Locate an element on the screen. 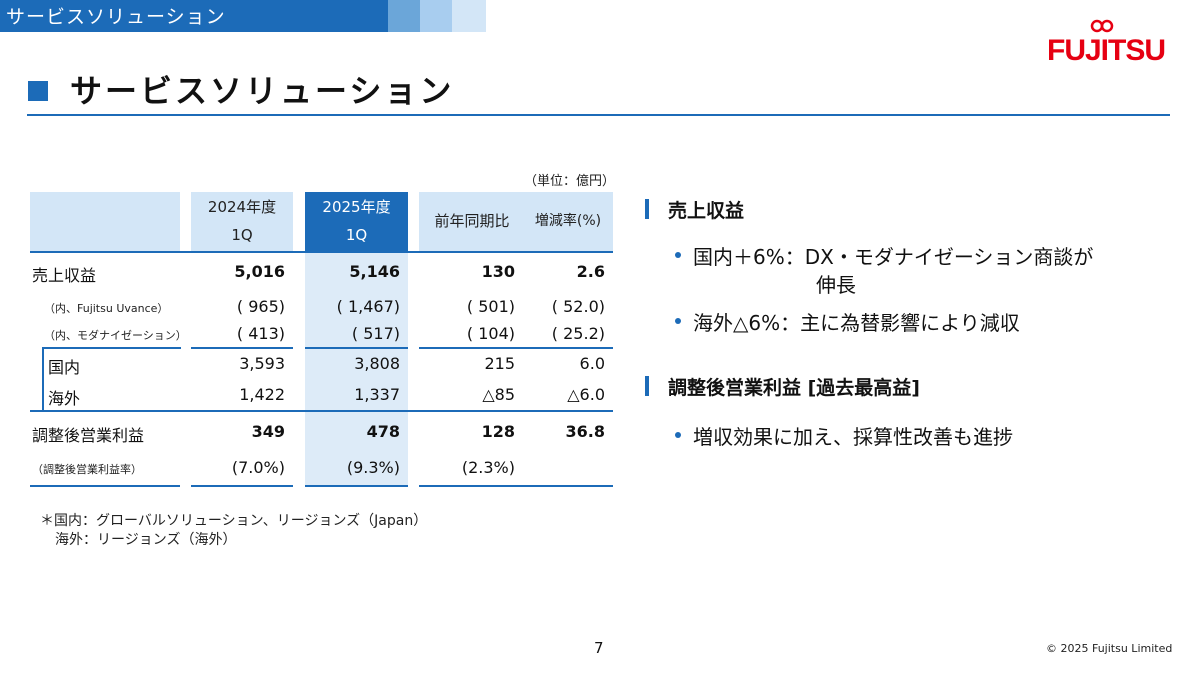 Image resolution: width=1200 pixels, height=675 pixels. bullet-overseas: 海外△6%：主に為替影響により減収 is located at coordinates (856, 323).